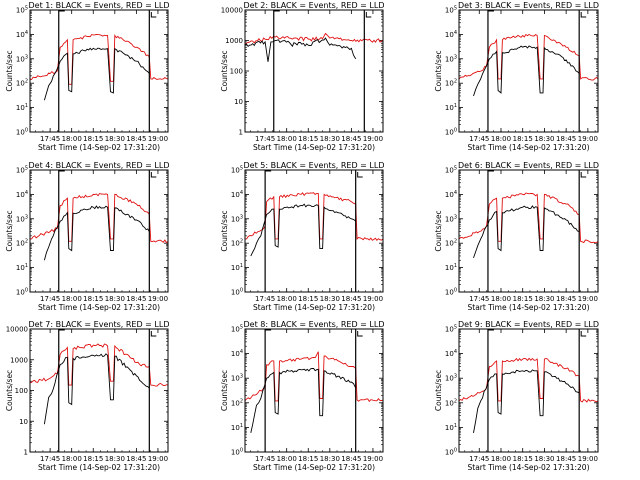  What do you see at coordinates (528, 324) in the screenshot?
I see `panel-title: Det 9: BLACK = Events, RED = LLD` at bounding box center [528, 324].